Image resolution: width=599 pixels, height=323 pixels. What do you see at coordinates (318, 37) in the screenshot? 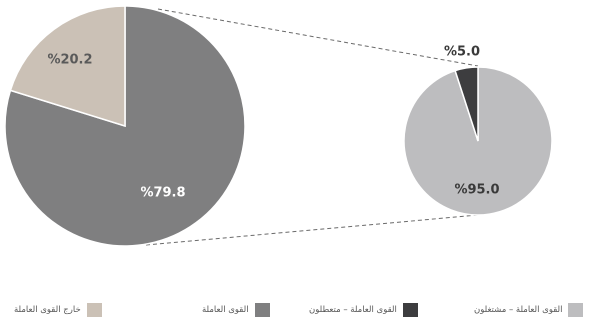
I see `connector-line-top` at bounding box center [318, 37].